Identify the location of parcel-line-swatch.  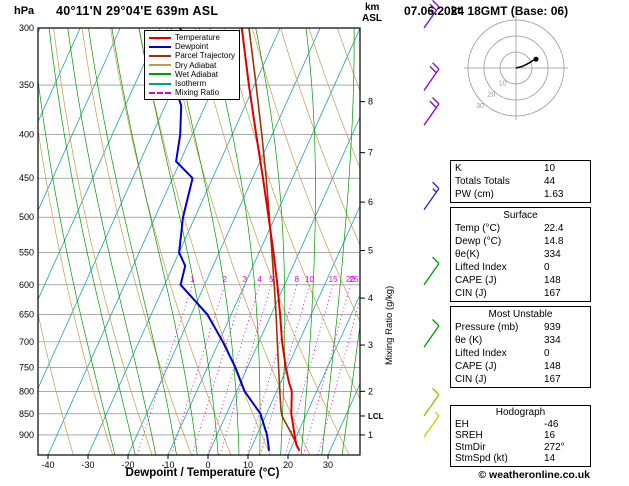
(160, 56).